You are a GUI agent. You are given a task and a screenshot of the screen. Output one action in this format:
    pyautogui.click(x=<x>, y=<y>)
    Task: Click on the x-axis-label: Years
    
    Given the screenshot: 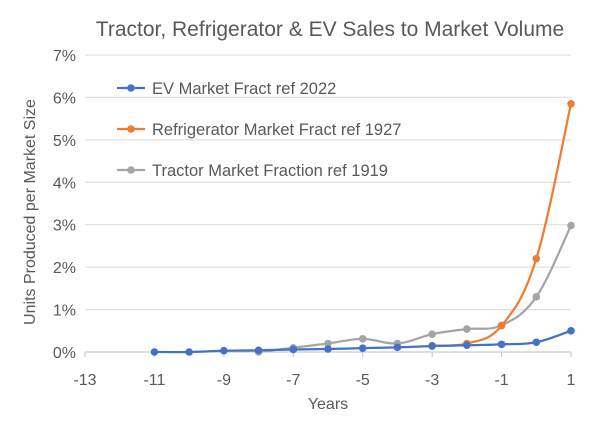 What is the action you would take?
    pyautogui.click(x=328, y=404)
    